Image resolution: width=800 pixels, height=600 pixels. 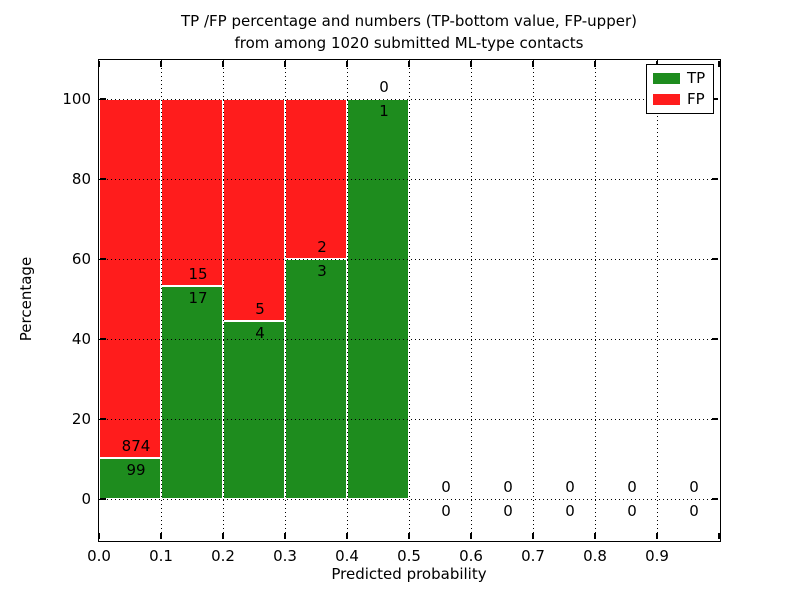 I want to click on x-axis-label: Predicted probability, so click(x=409, y=574).